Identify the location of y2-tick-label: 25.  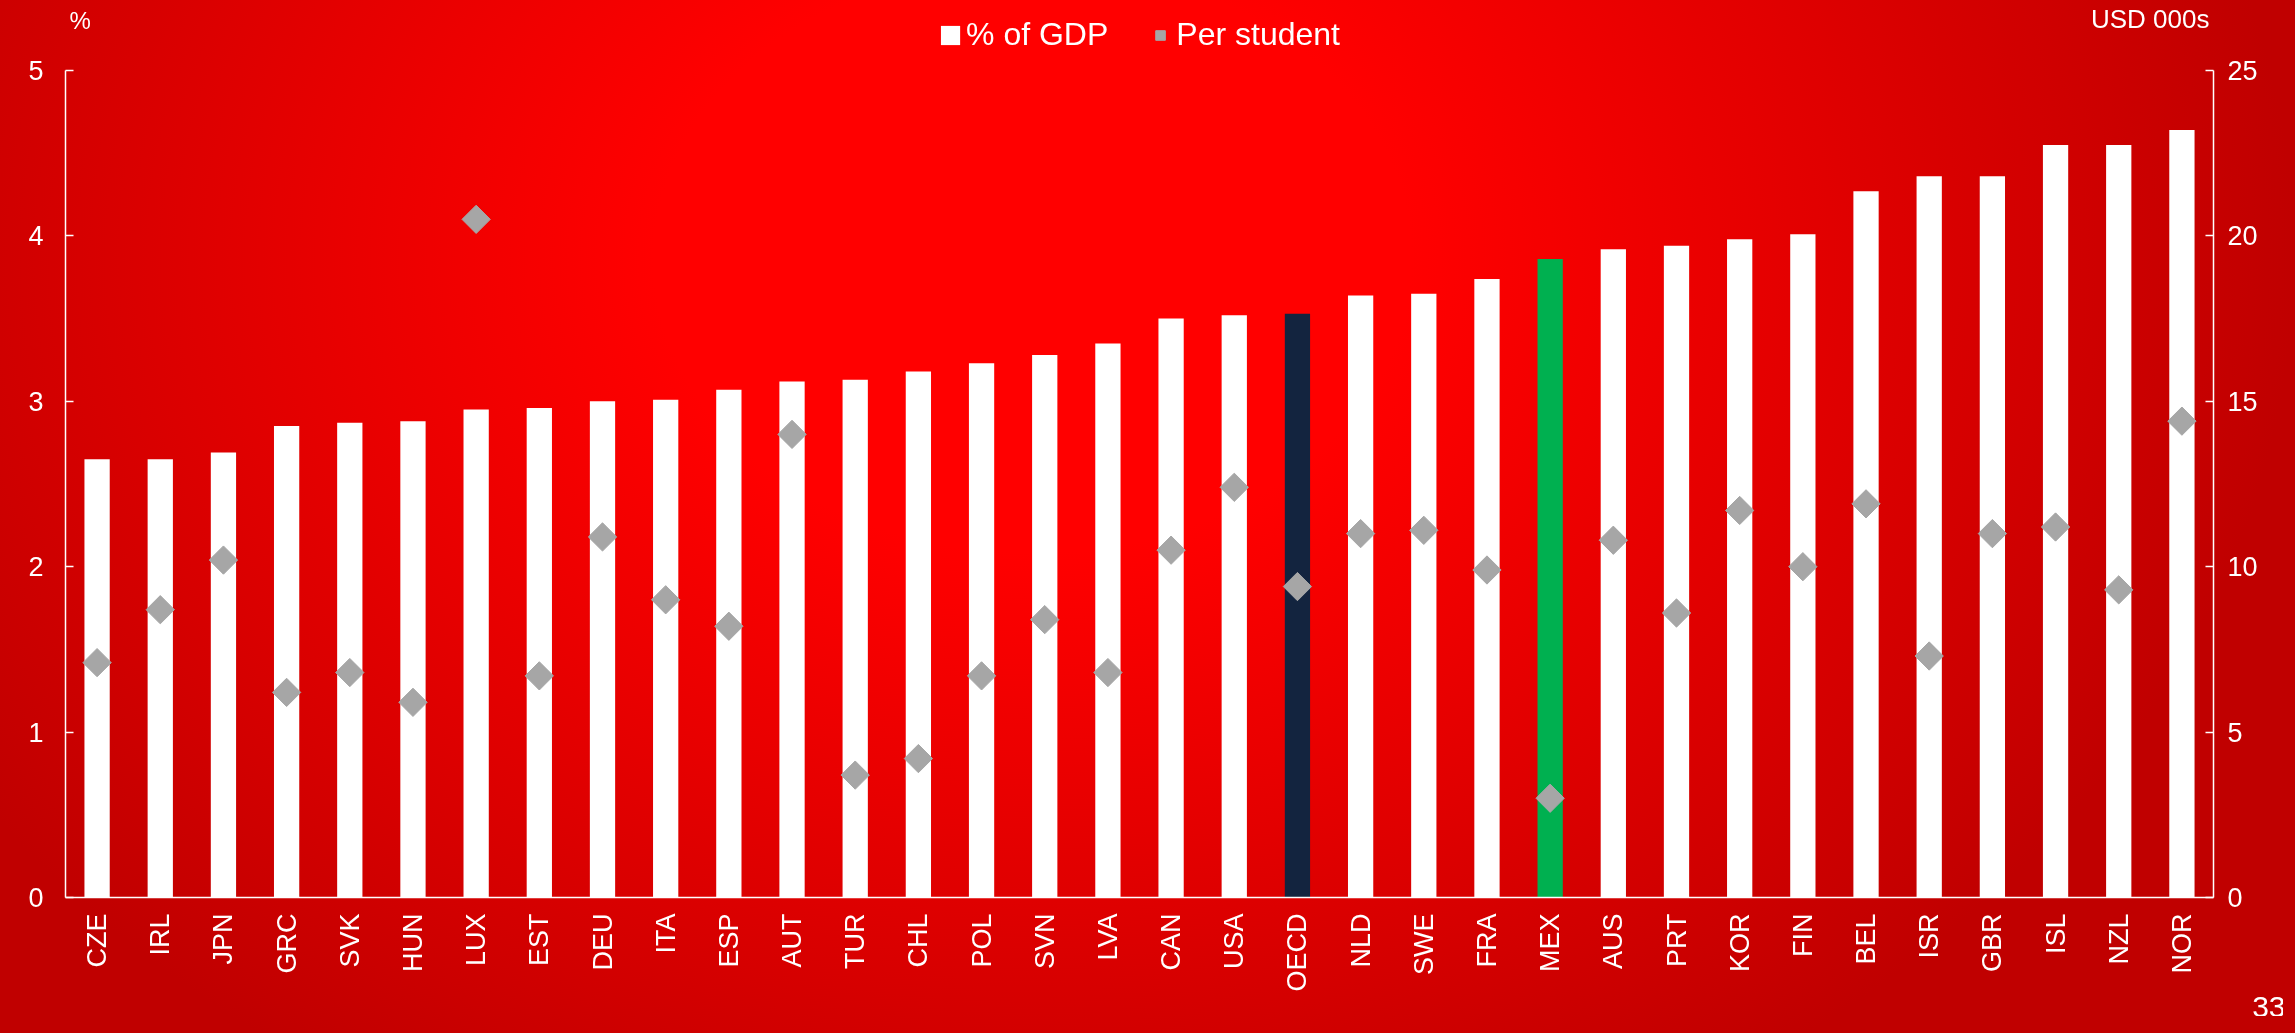
(2242, 71).